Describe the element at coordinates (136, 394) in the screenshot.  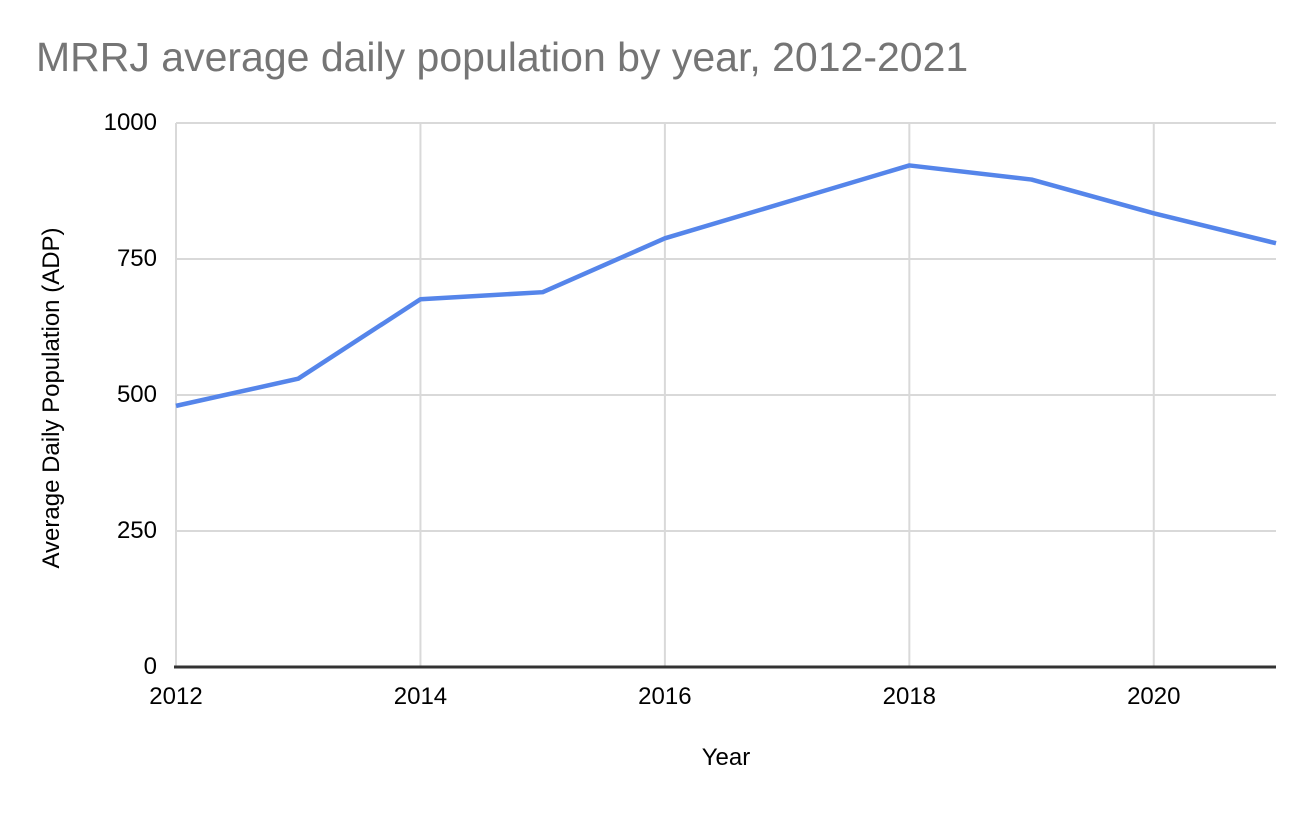
I see `y-tick-label: 500` at that location.